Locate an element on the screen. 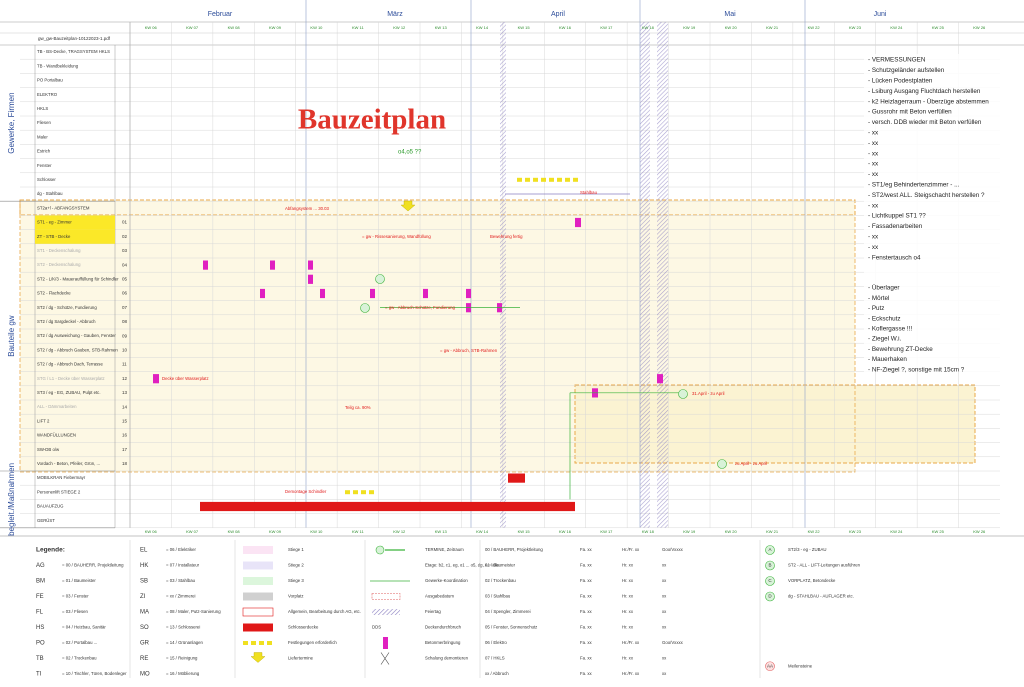  area-label: Stiege 3 is located at coordinates (296, 580).